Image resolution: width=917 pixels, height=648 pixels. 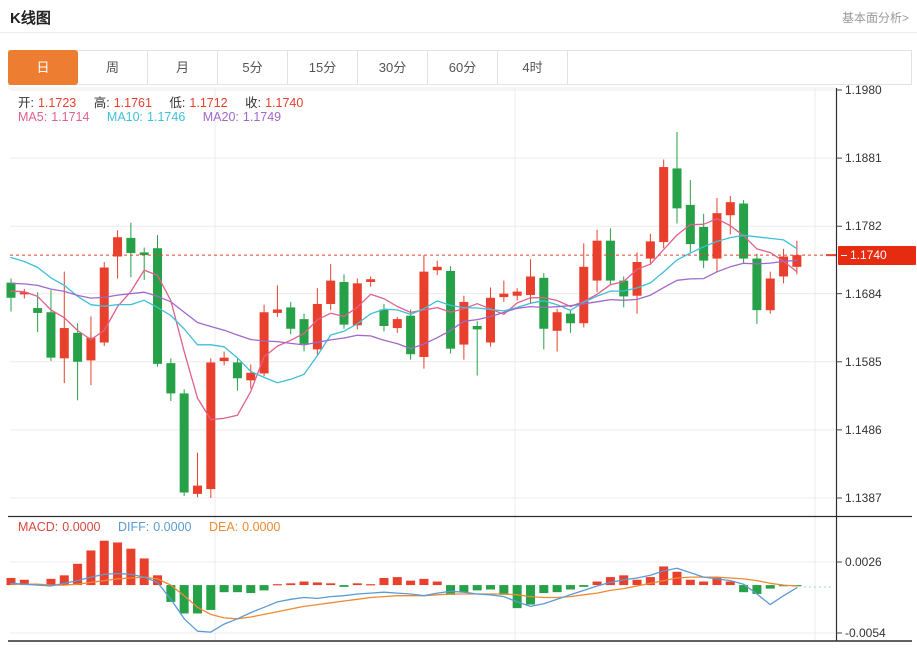 I want to click on ma20-label: MA20:, so click(x=220, y=117).